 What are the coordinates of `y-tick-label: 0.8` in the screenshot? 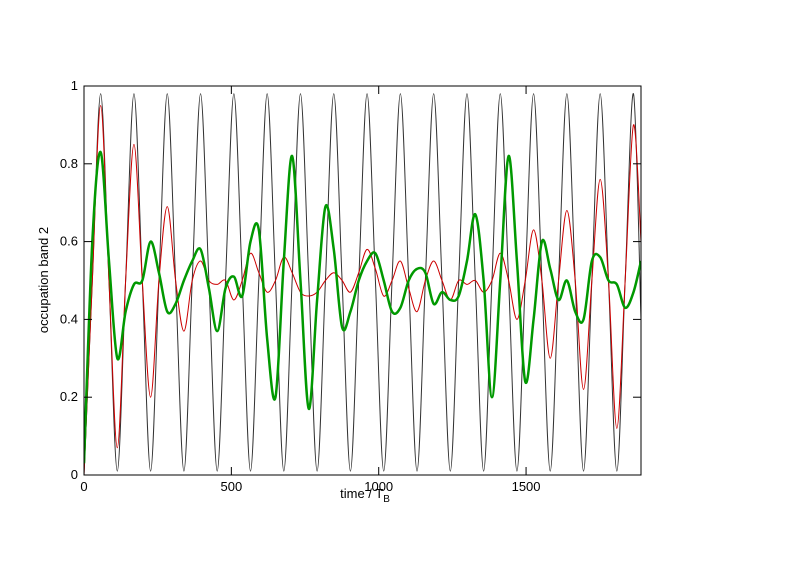 It's located at (69, 163).